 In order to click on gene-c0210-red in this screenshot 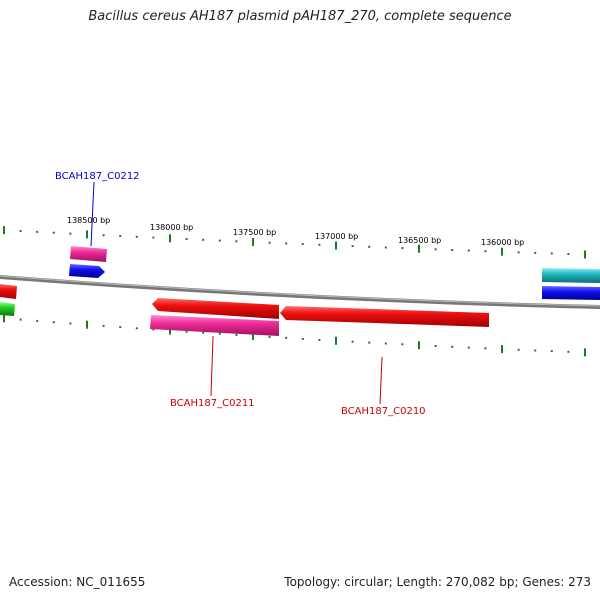, I will do `click(384, 316)`.